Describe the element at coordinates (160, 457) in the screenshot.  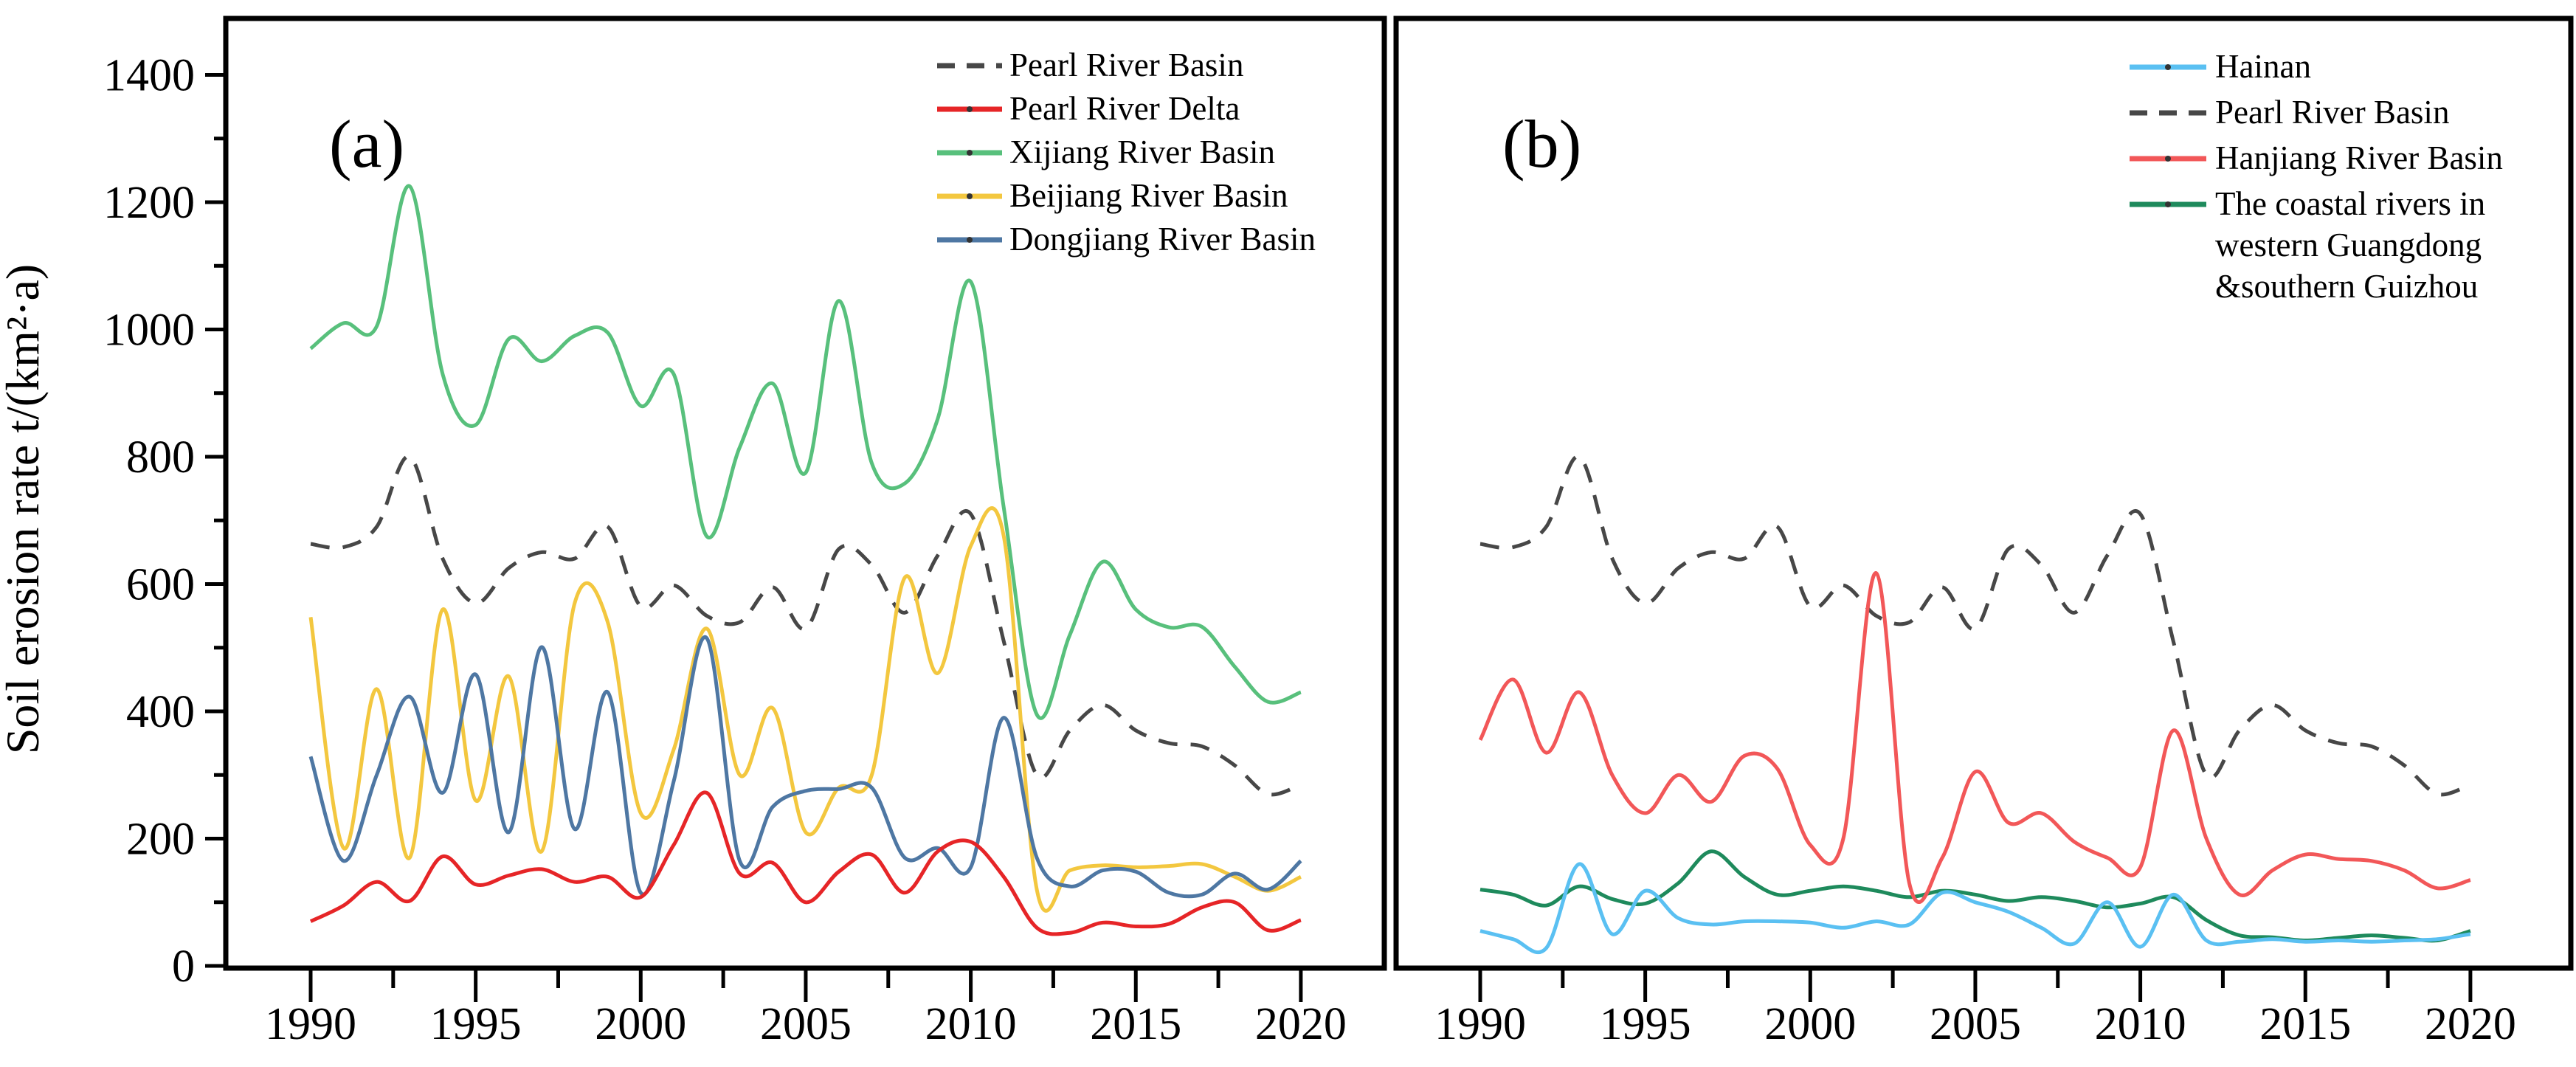
I see `y-tick-label: 800` at that location.